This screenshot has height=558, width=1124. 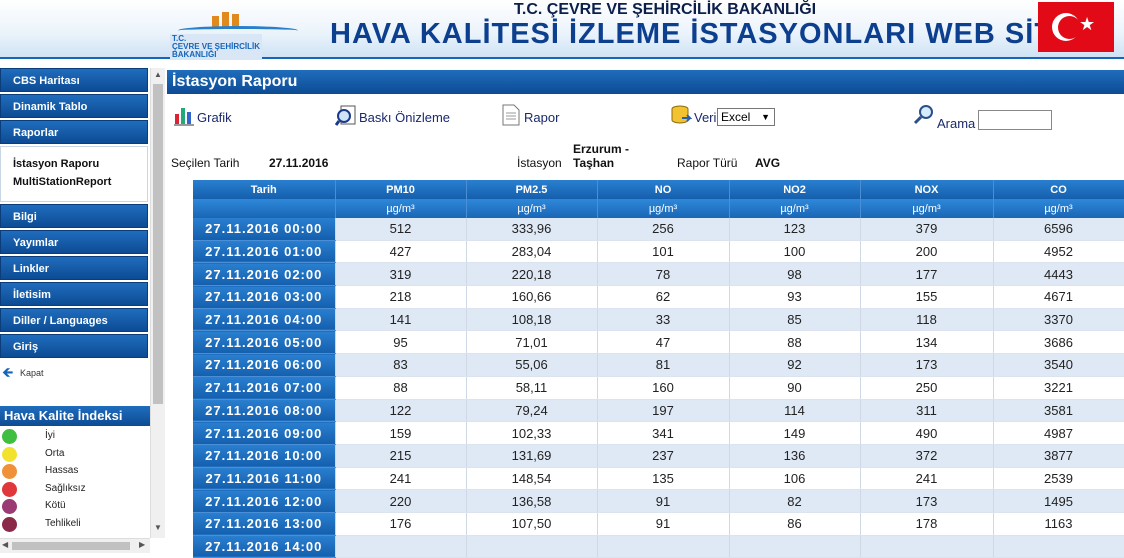 What do you see at coordinates (142, 544) in the screenshot?
I see `scroll-right-icon: ▶` at bounding box center [142, 544].